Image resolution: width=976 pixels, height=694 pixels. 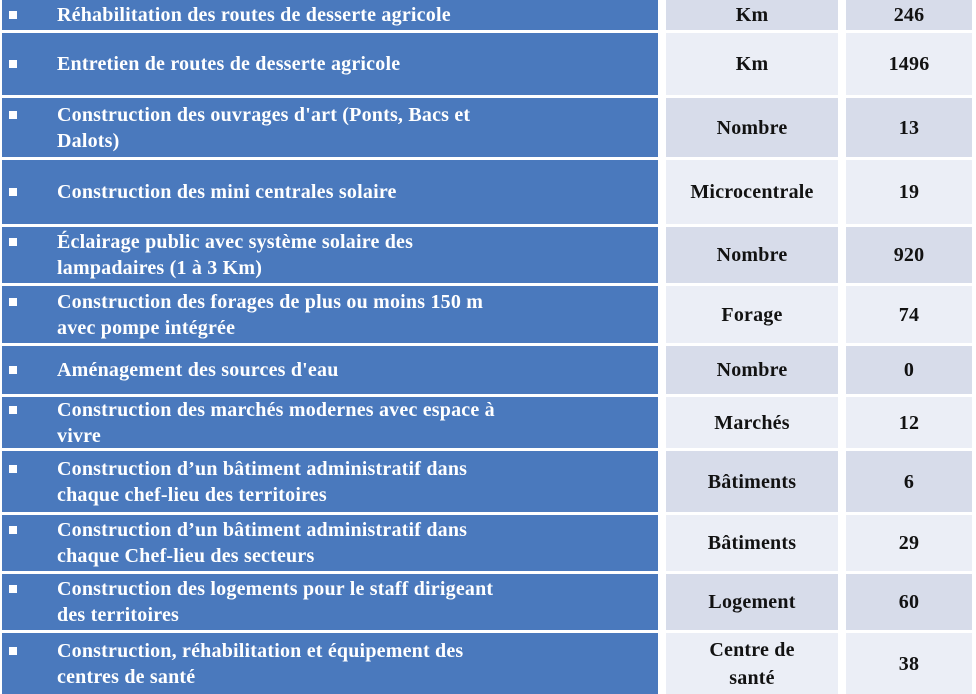 I want to click on unit-text: Marchés, so click(x=751, y=423).